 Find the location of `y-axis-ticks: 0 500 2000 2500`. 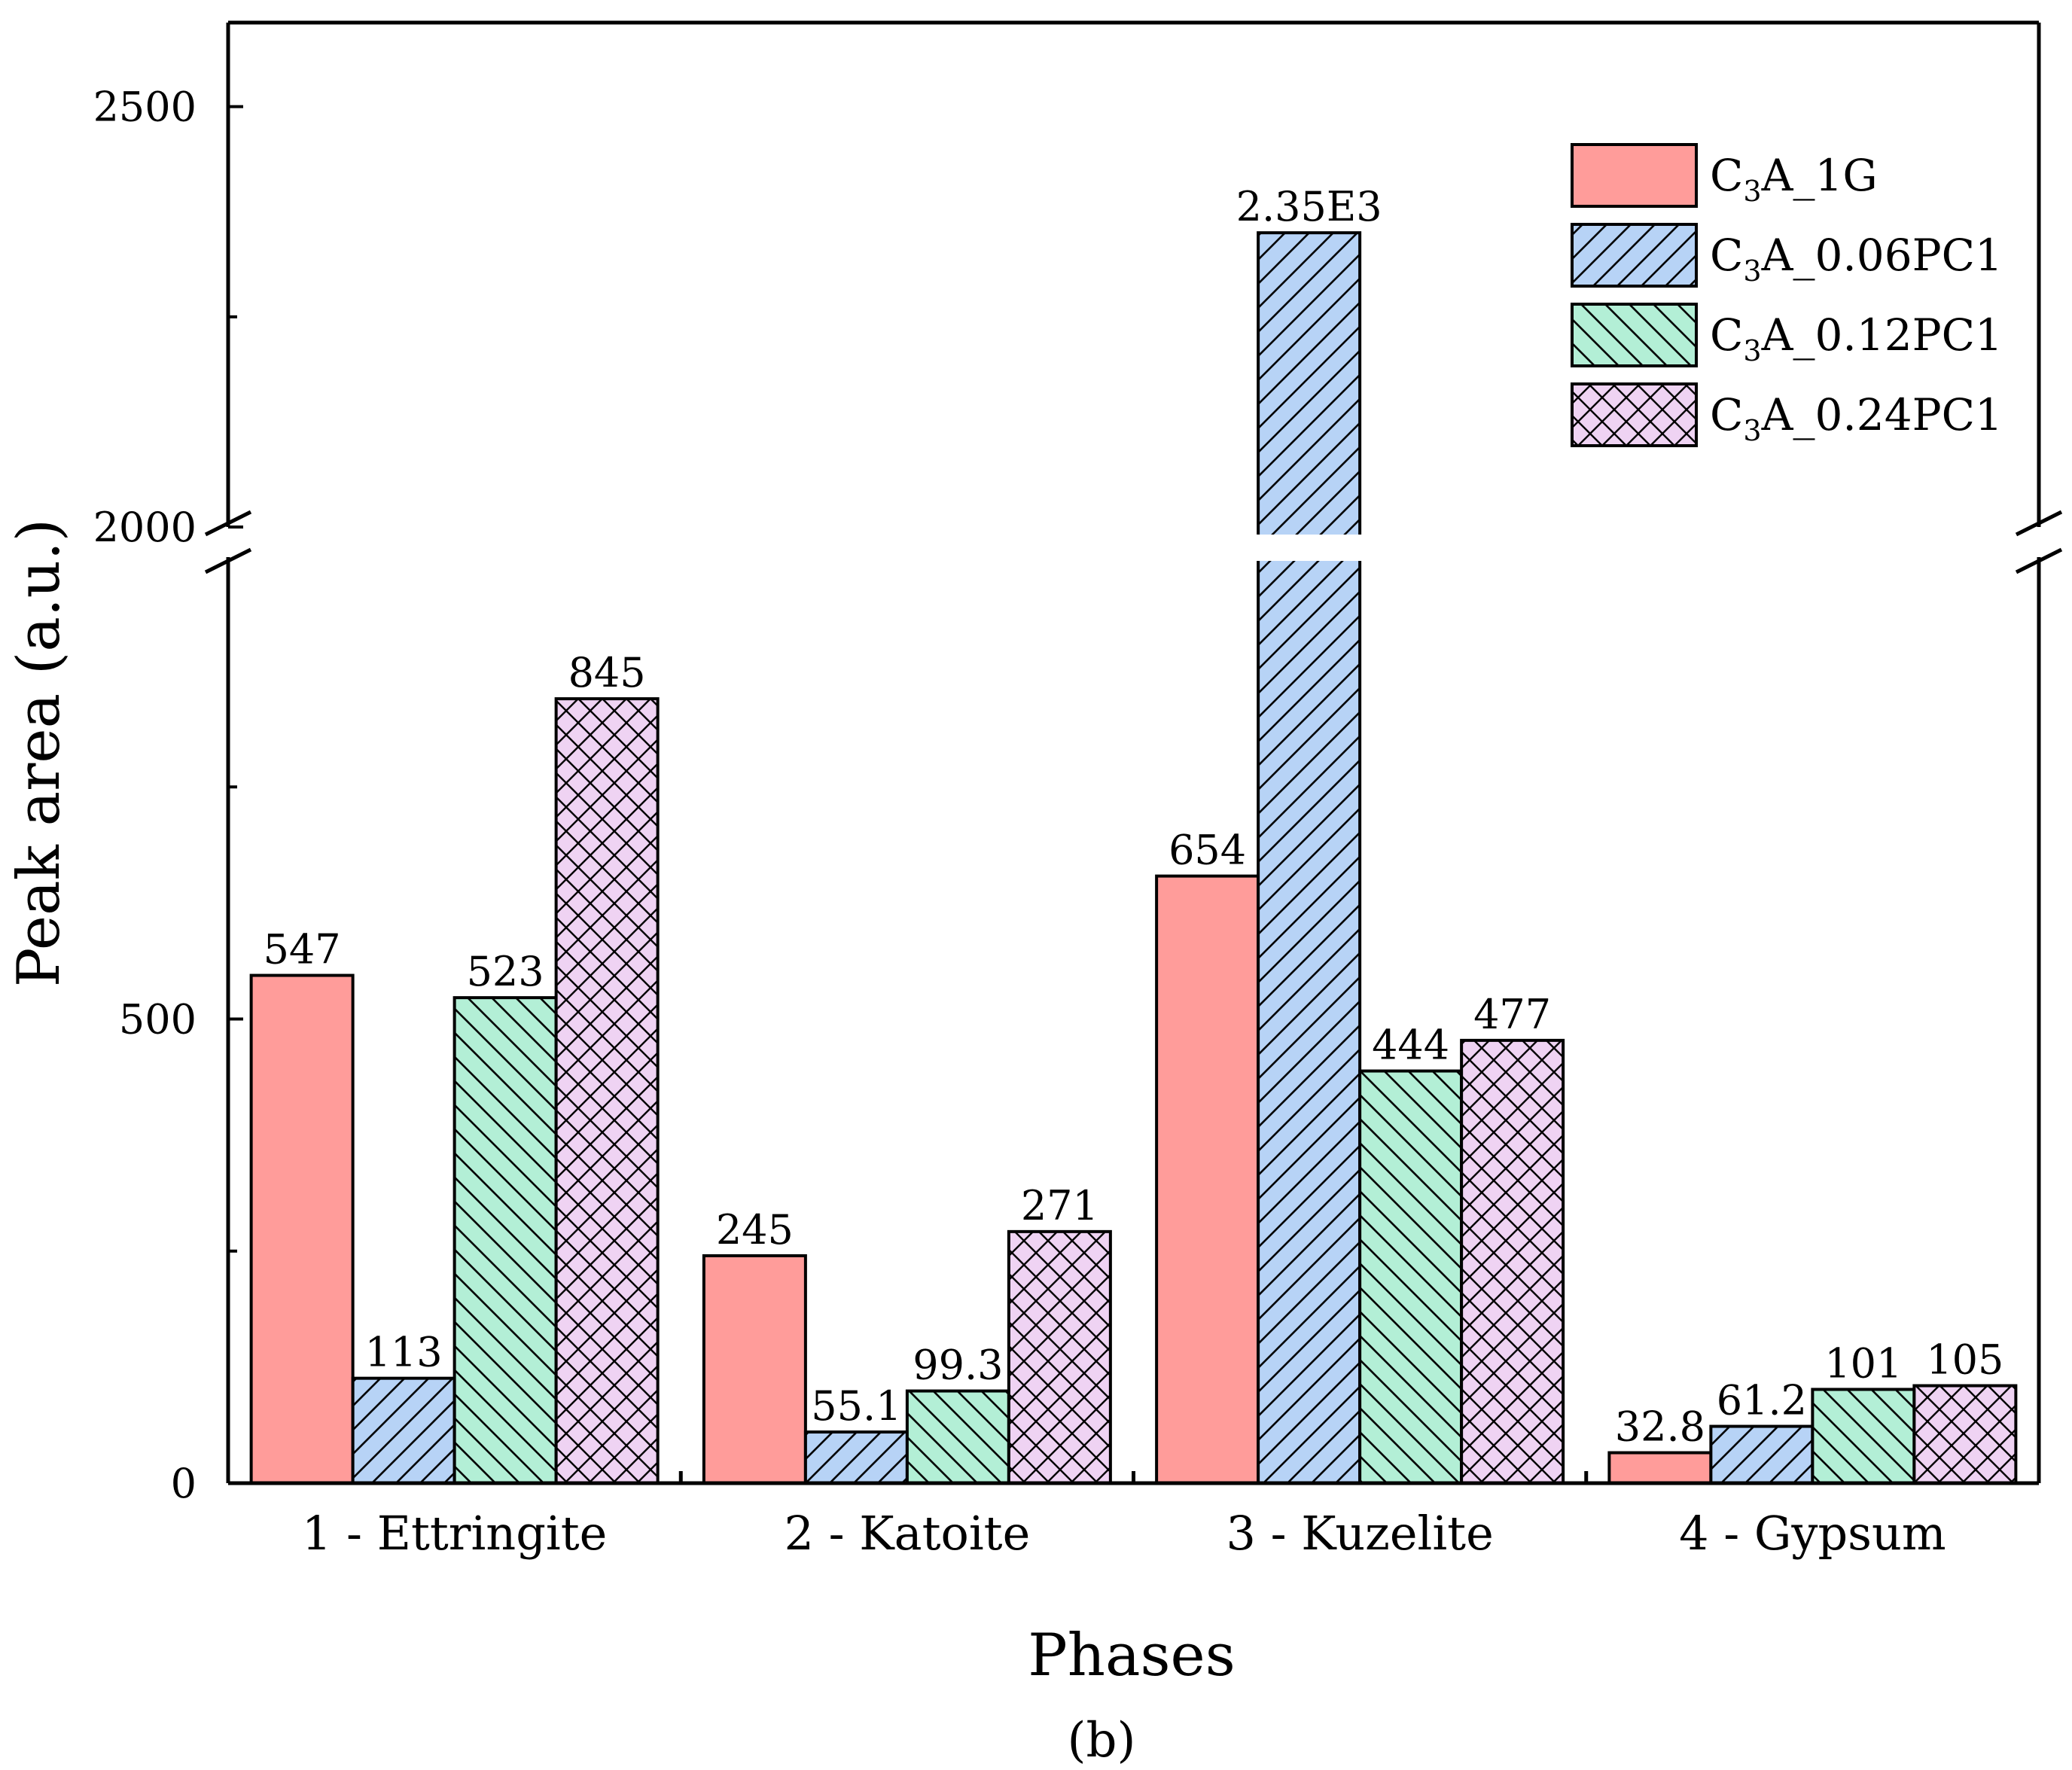

y-axis-ticks: 0 500 2000 2500 is located at coordinates (168, 795).